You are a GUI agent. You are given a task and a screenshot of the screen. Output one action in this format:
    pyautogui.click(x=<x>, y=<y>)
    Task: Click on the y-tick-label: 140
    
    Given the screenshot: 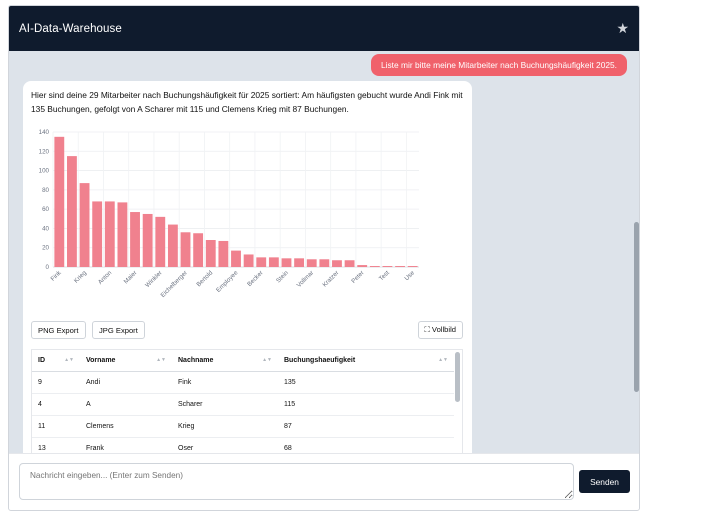 What is the action you would take?
    pyautogui.click(x=44, y=132)
    